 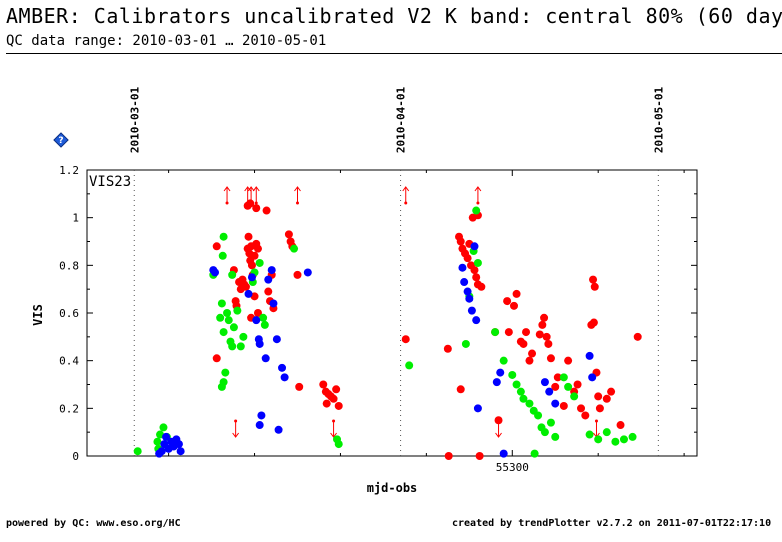 I want to click on y-tick-label: 0.4, so click(x=69, y=361).